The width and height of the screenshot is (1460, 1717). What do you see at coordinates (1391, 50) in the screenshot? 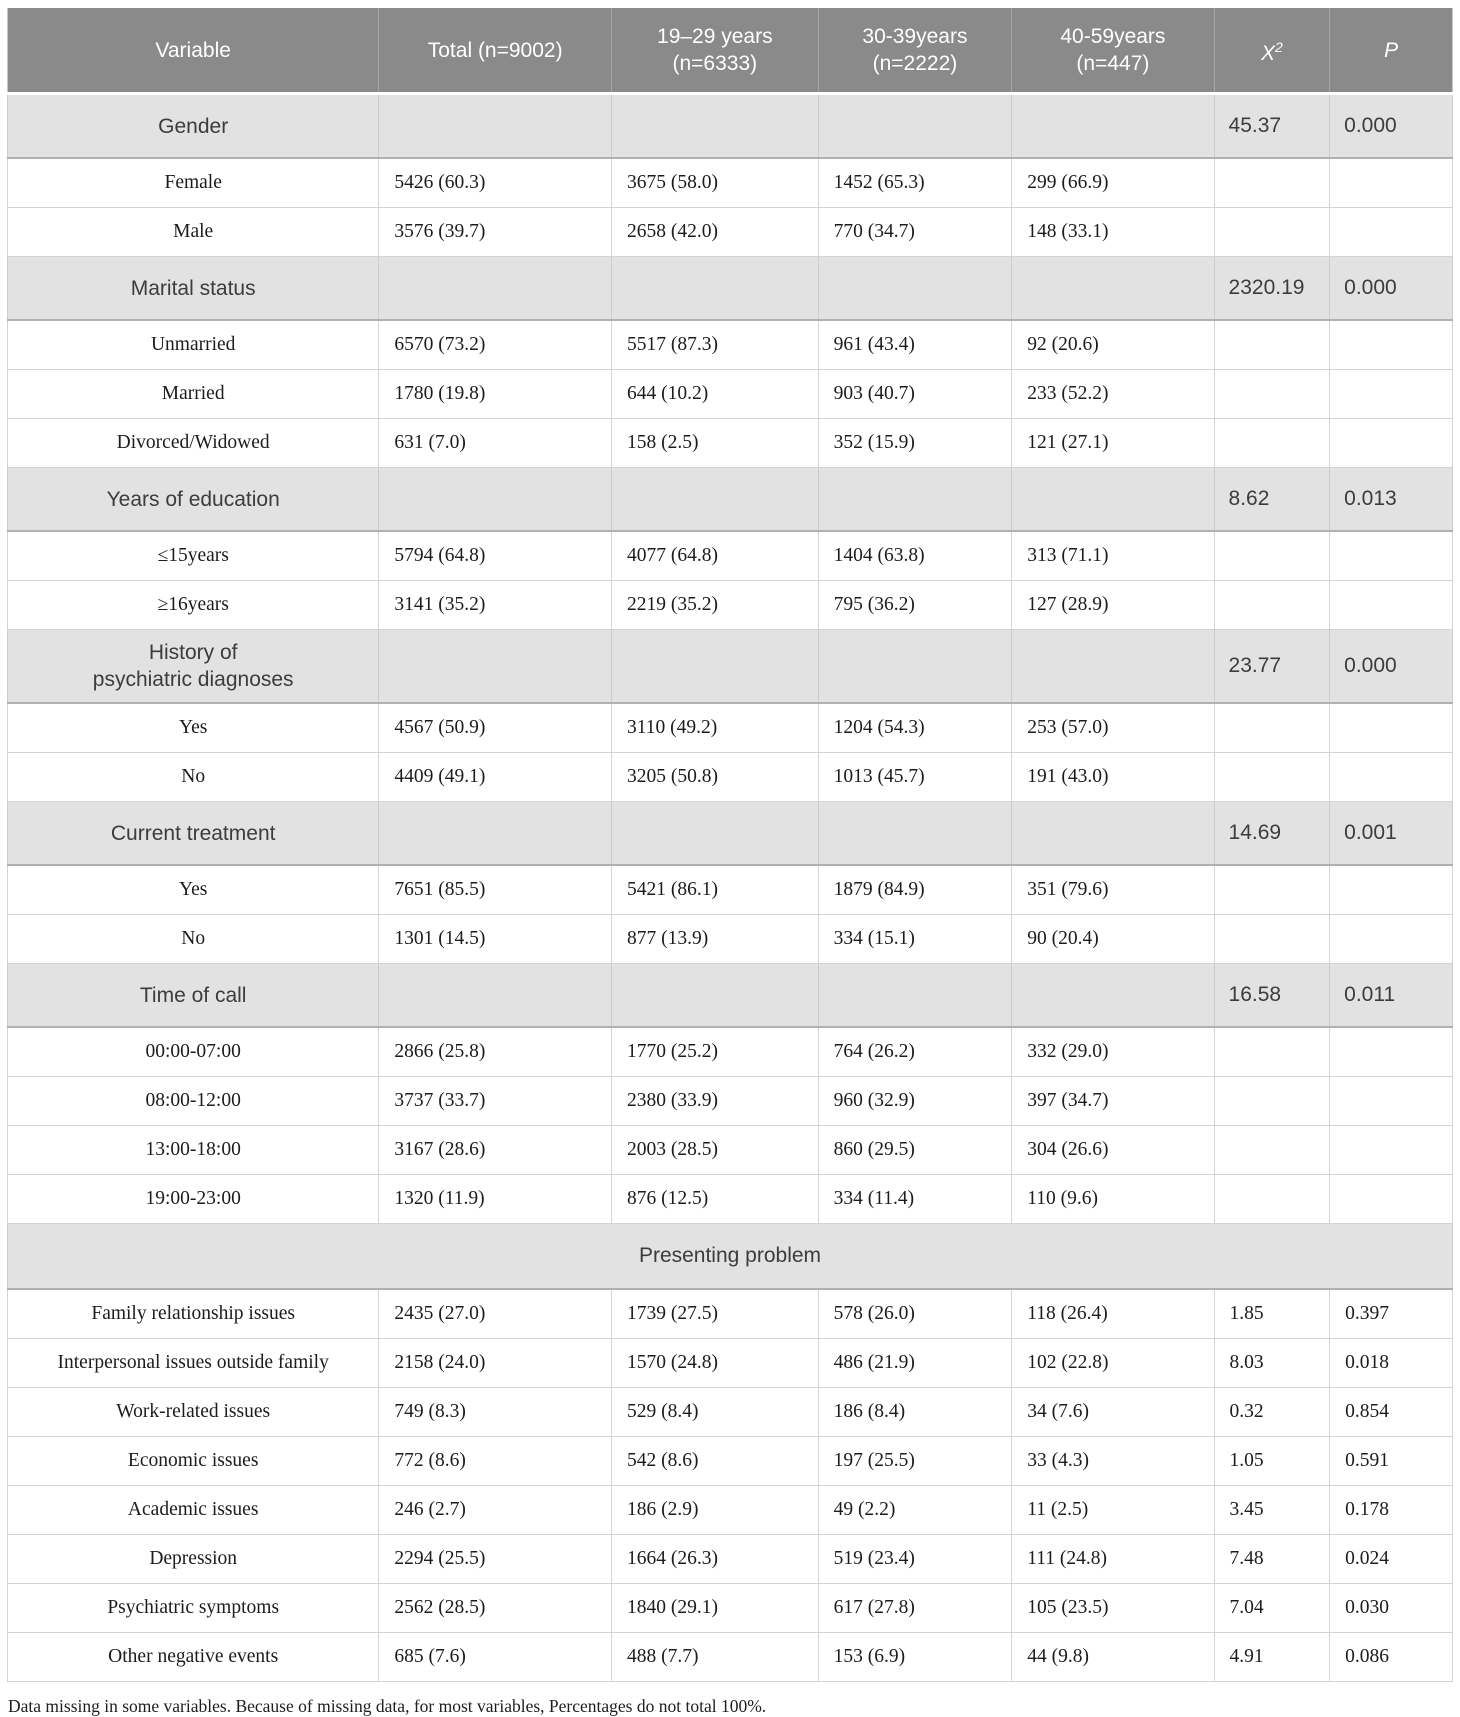
I see `p-symbol: P` at bounding box center [1391, 50].